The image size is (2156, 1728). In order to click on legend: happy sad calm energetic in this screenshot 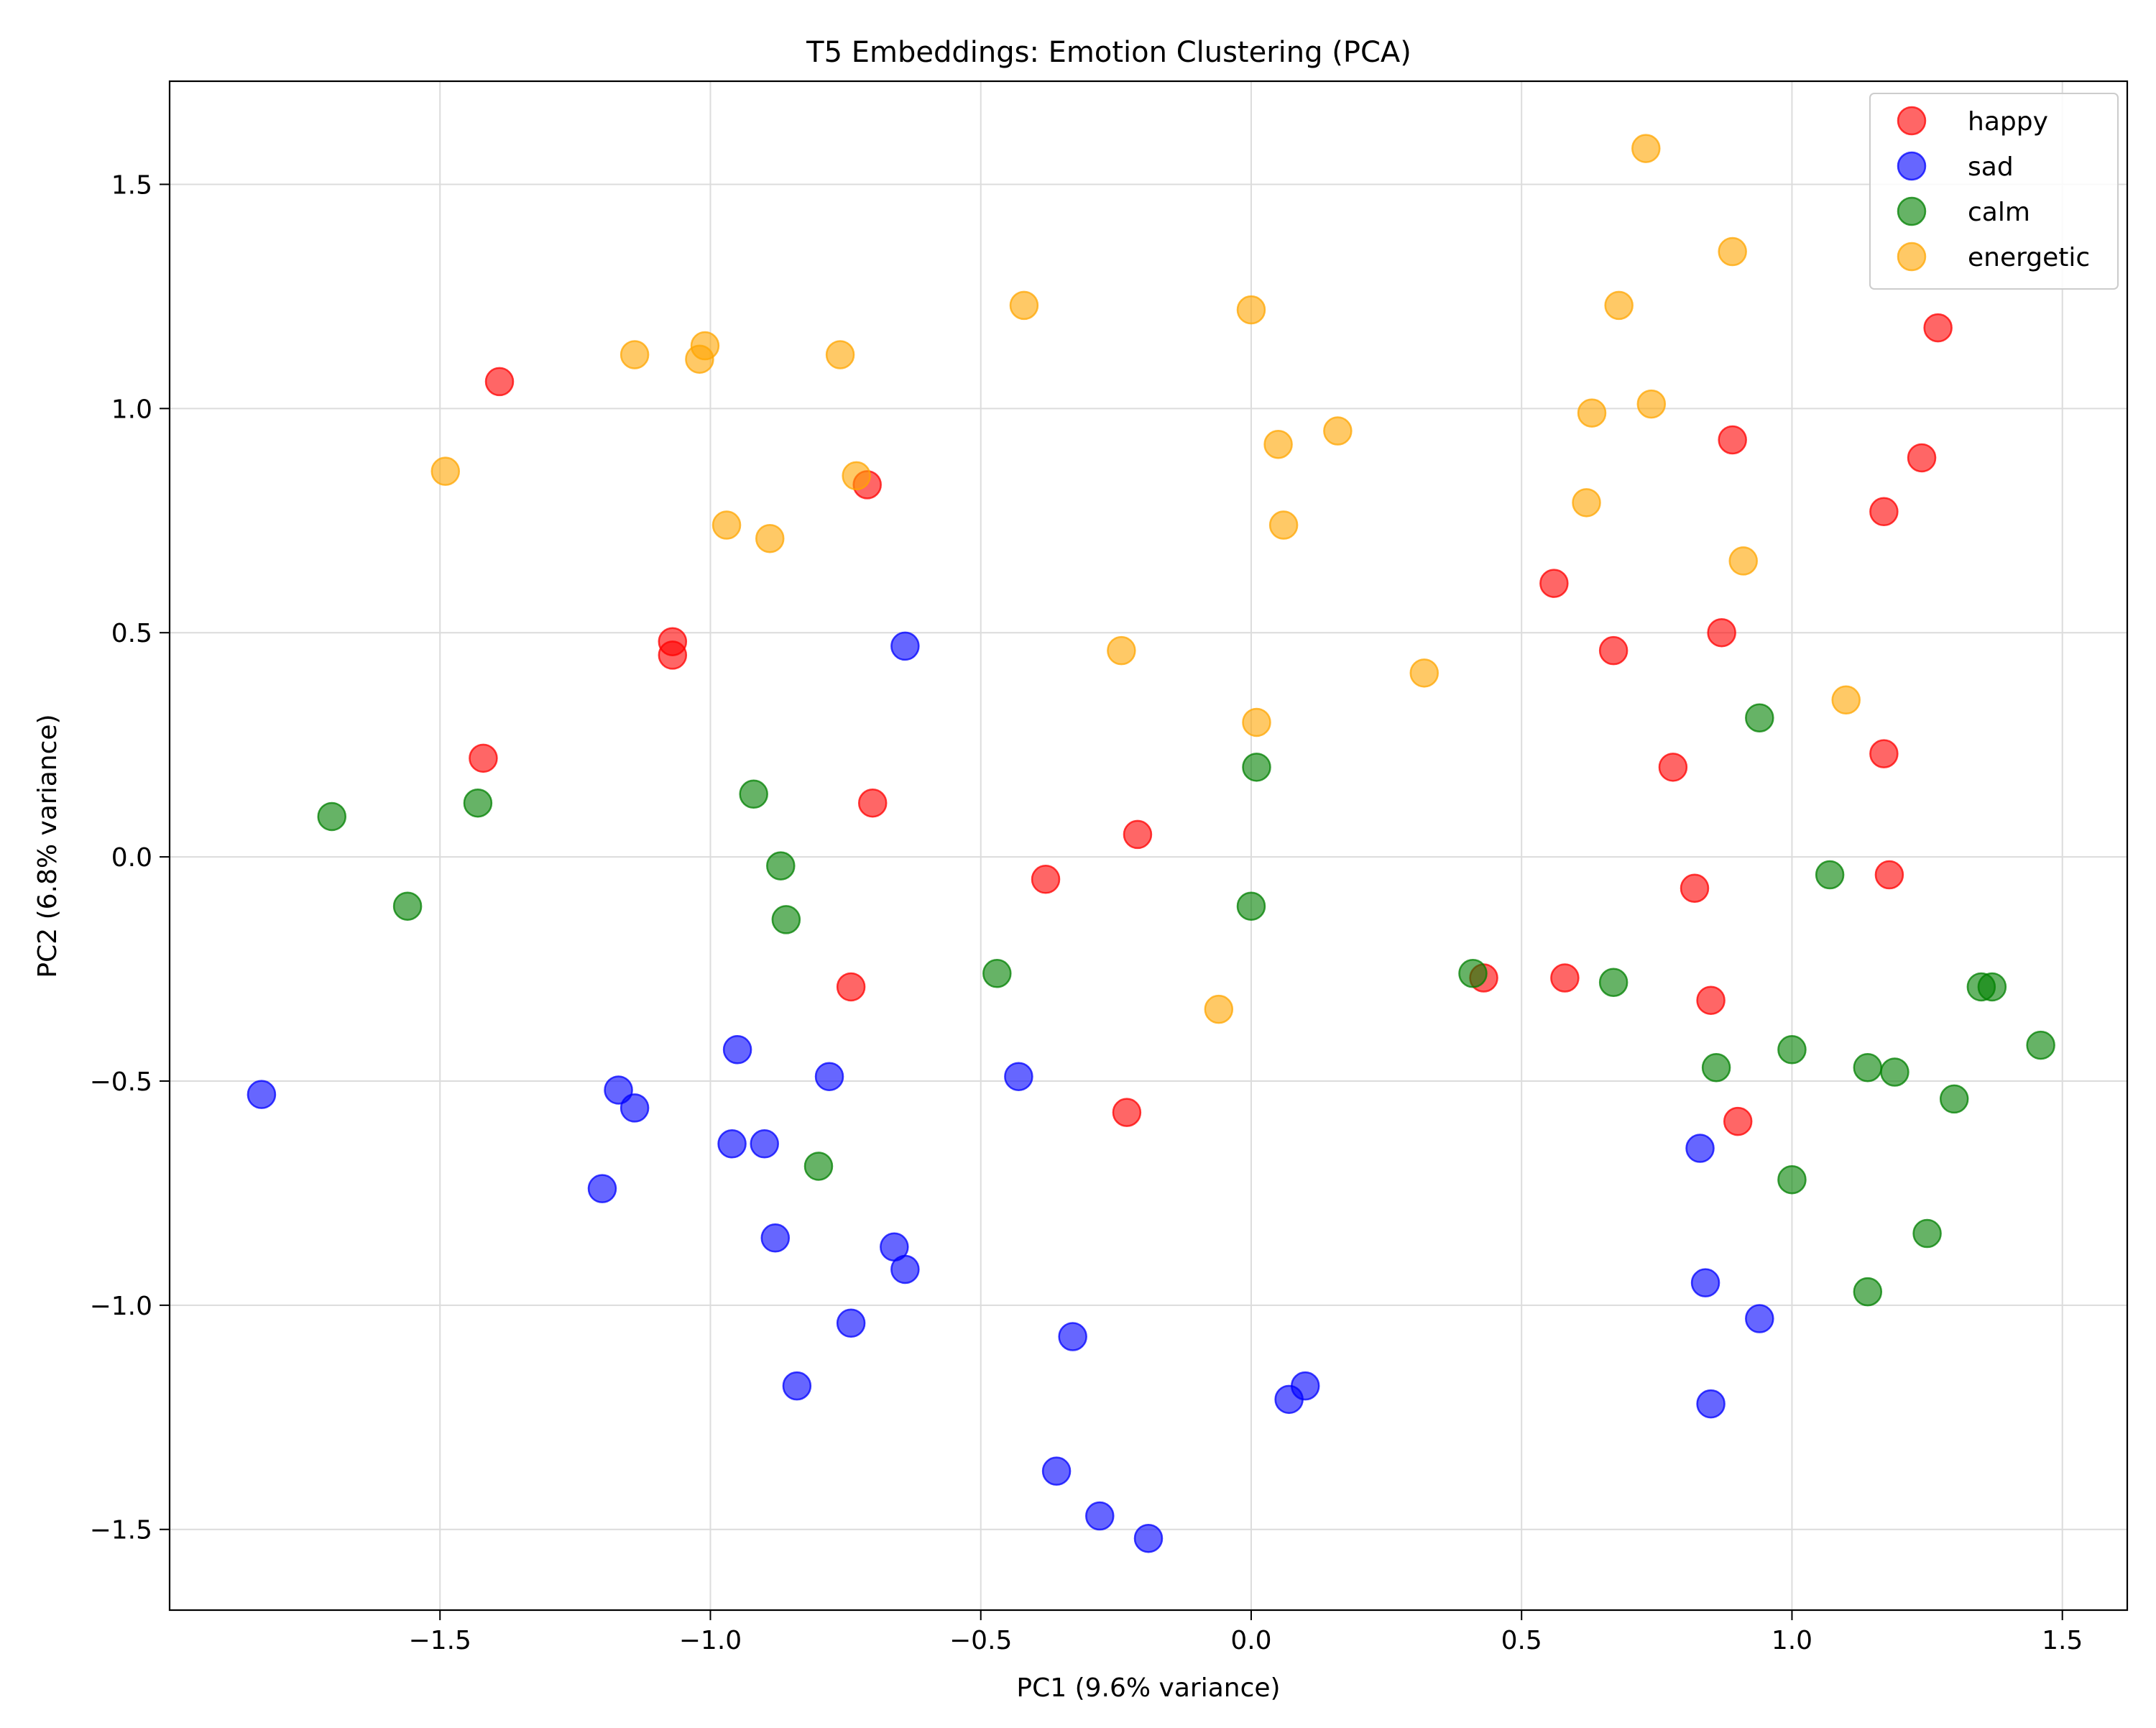, I will do `click(1994, 191)`.